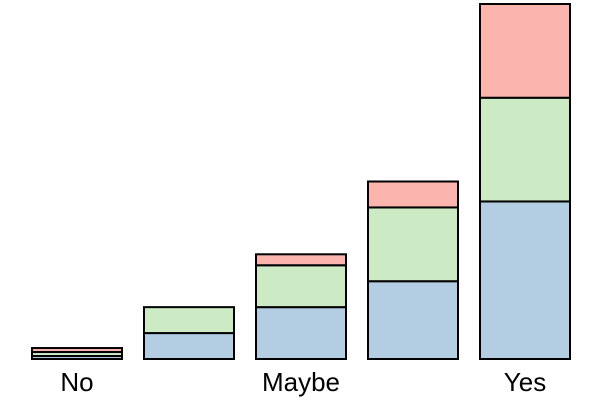  Describe the element at coordinates (76, 382) in the screenshot. I see `x-tick-label-0: No` at that location.